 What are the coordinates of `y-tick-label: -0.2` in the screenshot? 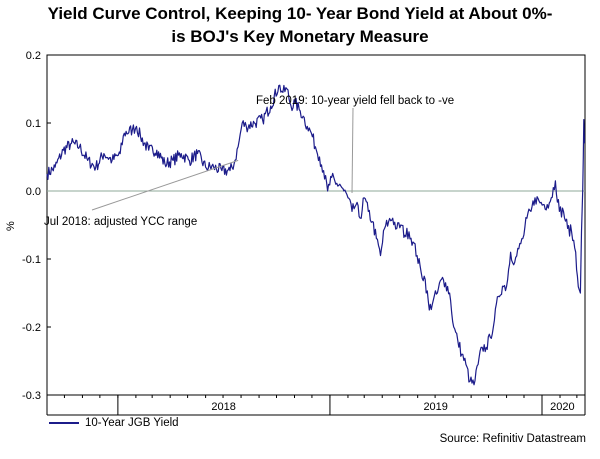 It's located at (31, 328).